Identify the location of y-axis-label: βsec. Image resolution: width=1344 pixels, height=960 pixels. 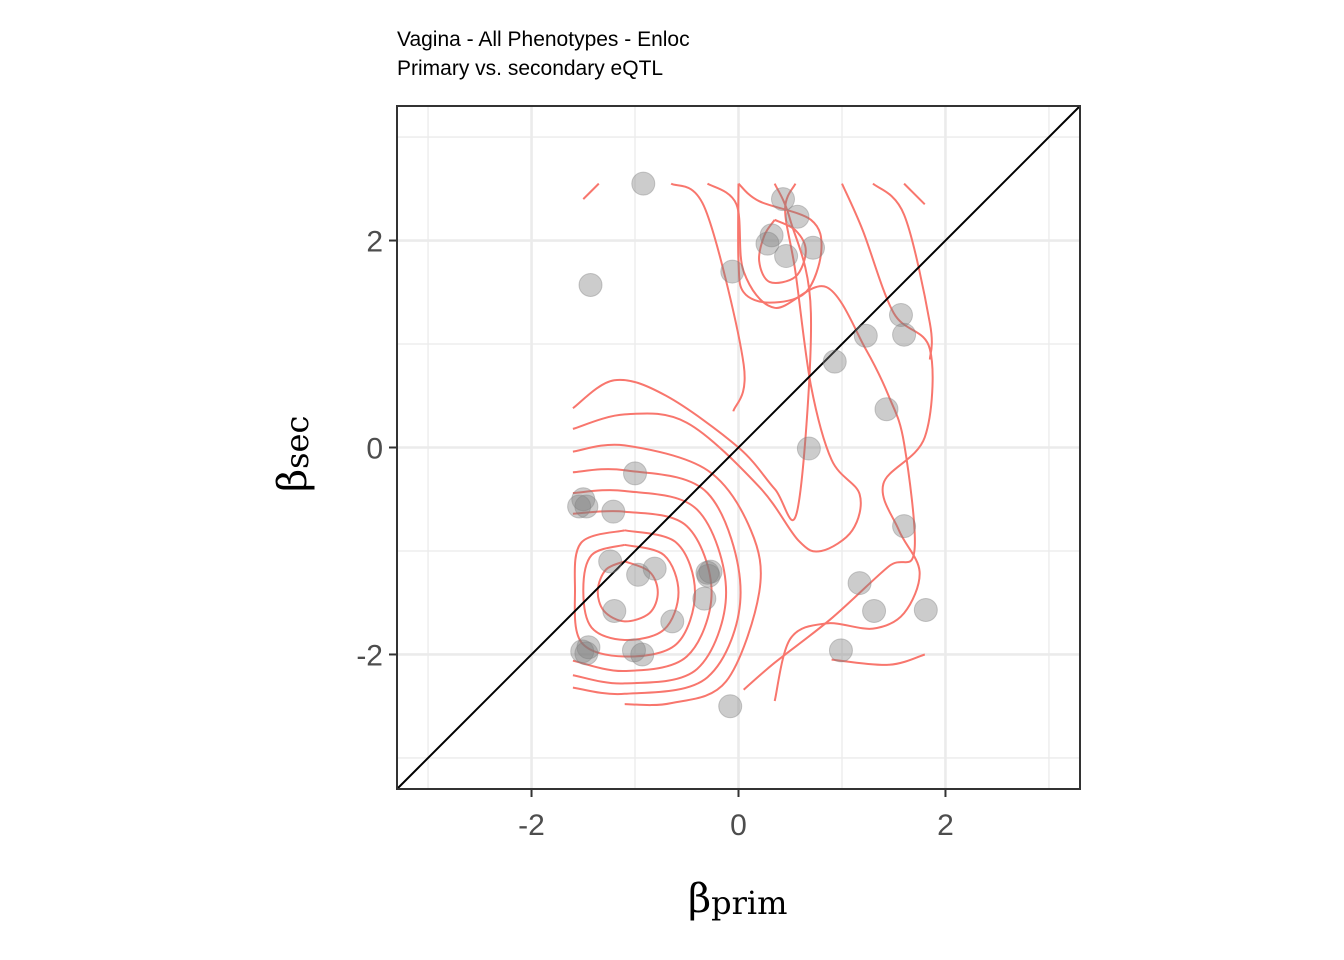
(293, 454).